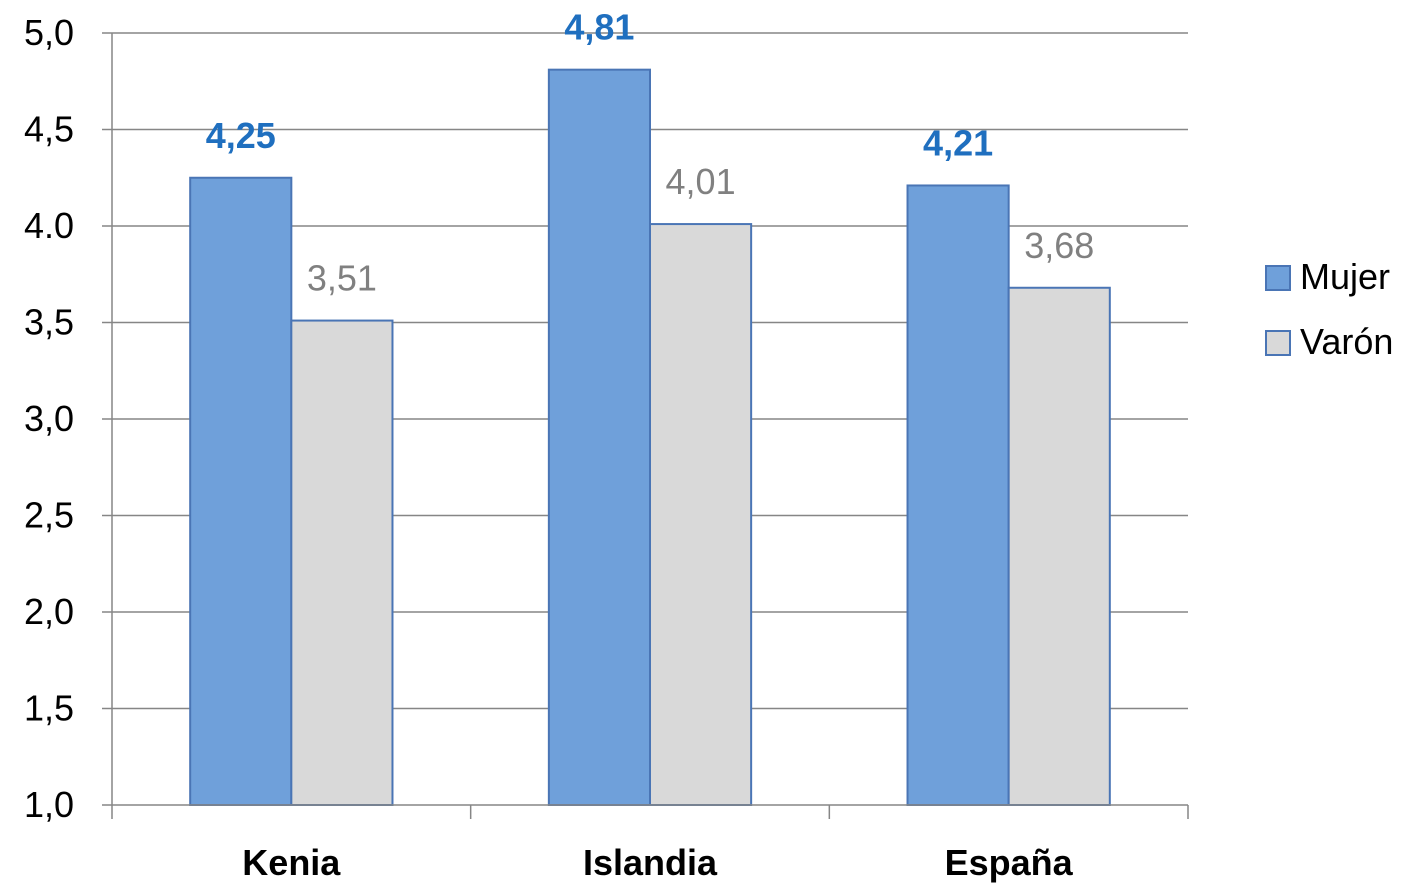  I want to click on x-category-label: España, so click(1009, 862).